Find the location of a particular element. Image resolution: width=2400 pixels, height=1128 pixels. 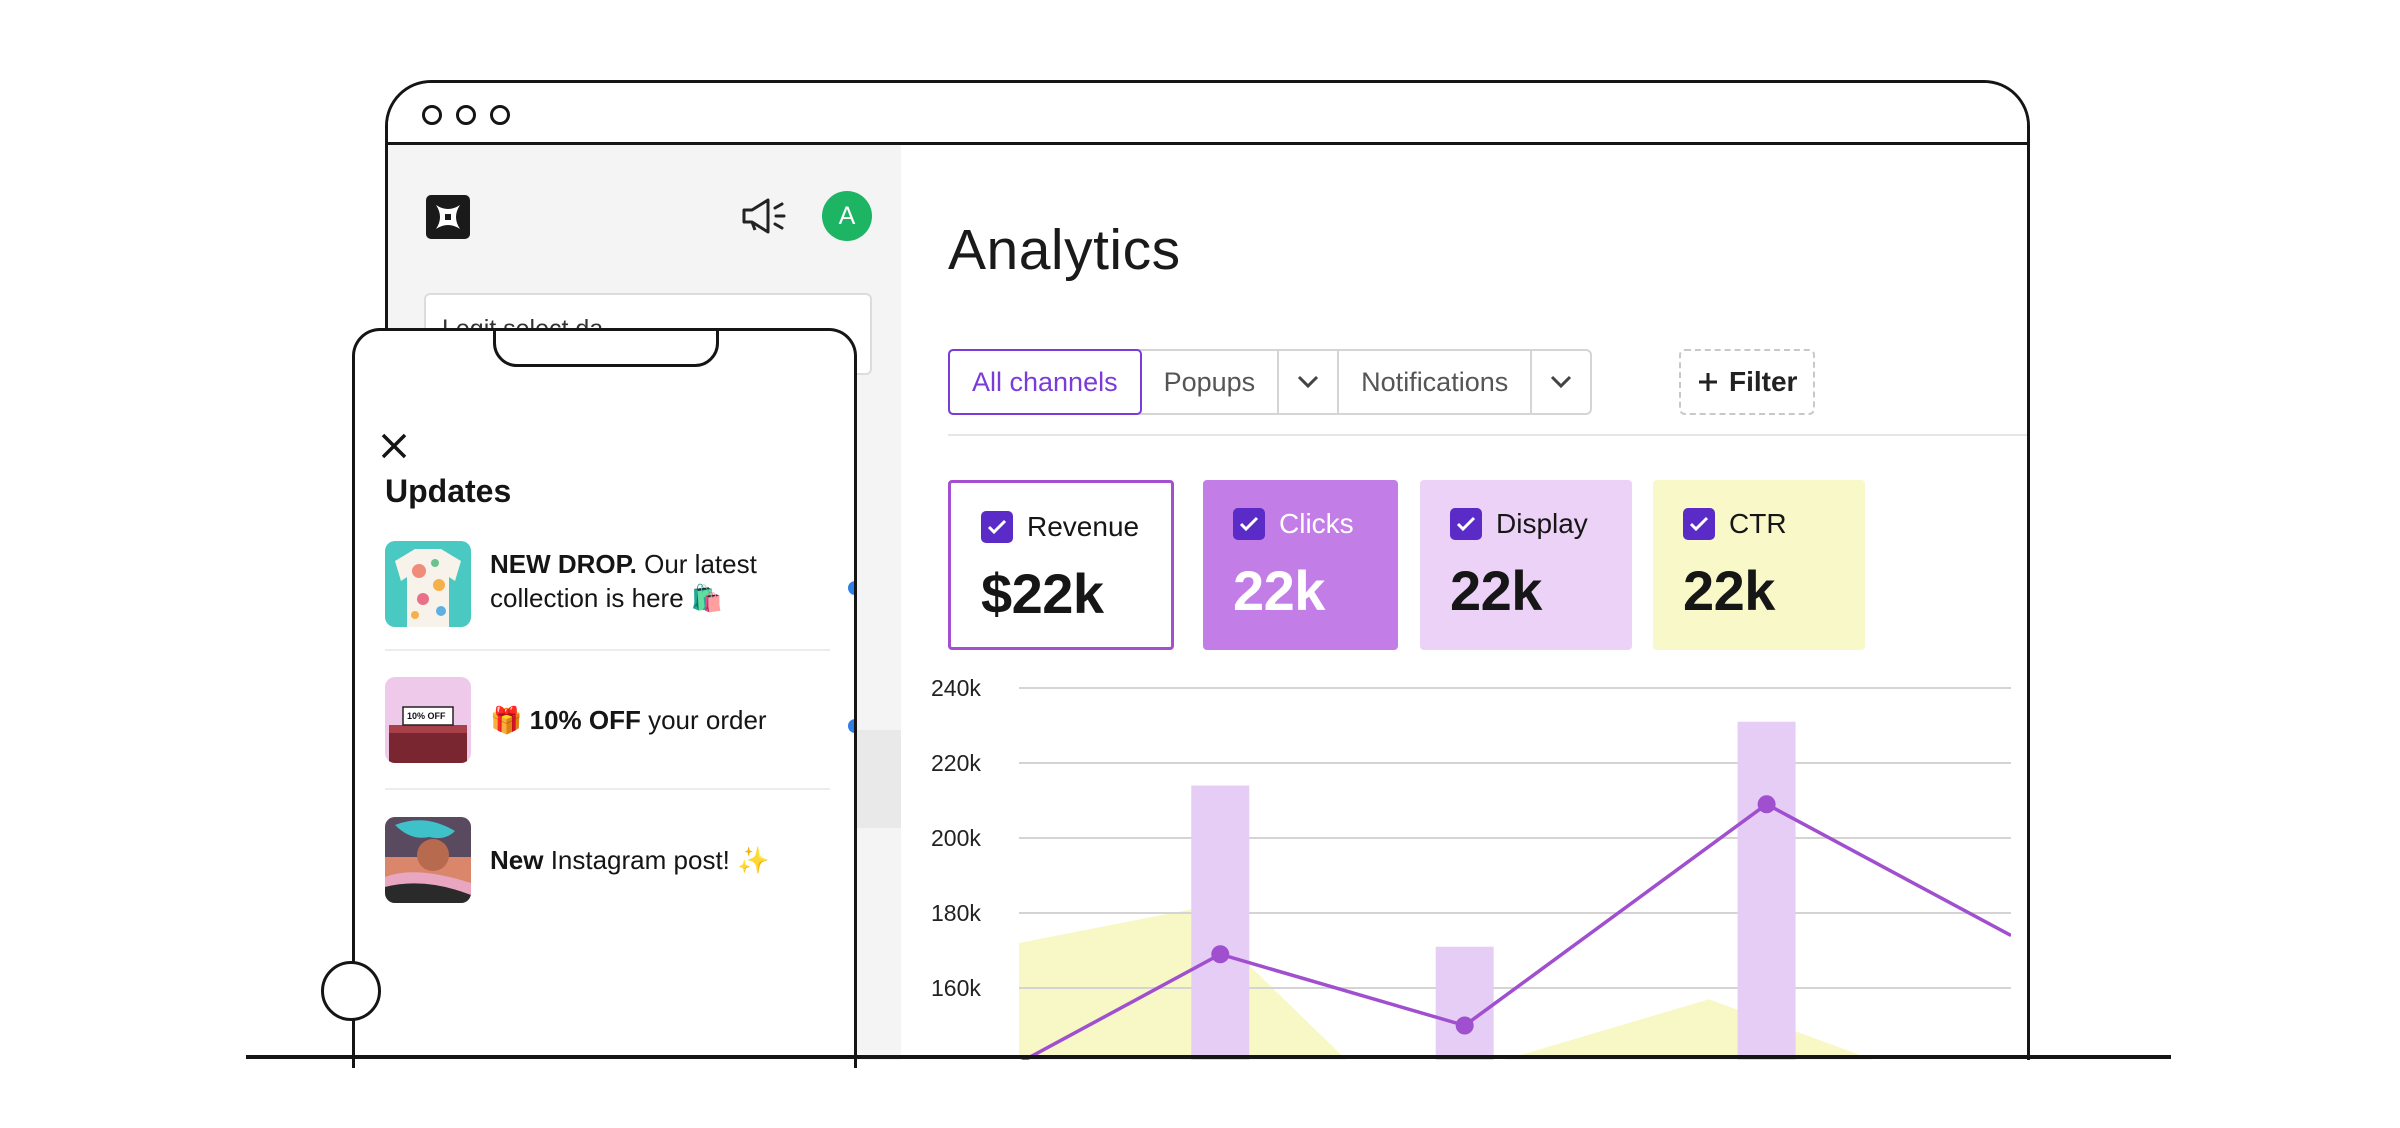

update-text: New Instagram post! ✨ is located at coordinates (630, 860).